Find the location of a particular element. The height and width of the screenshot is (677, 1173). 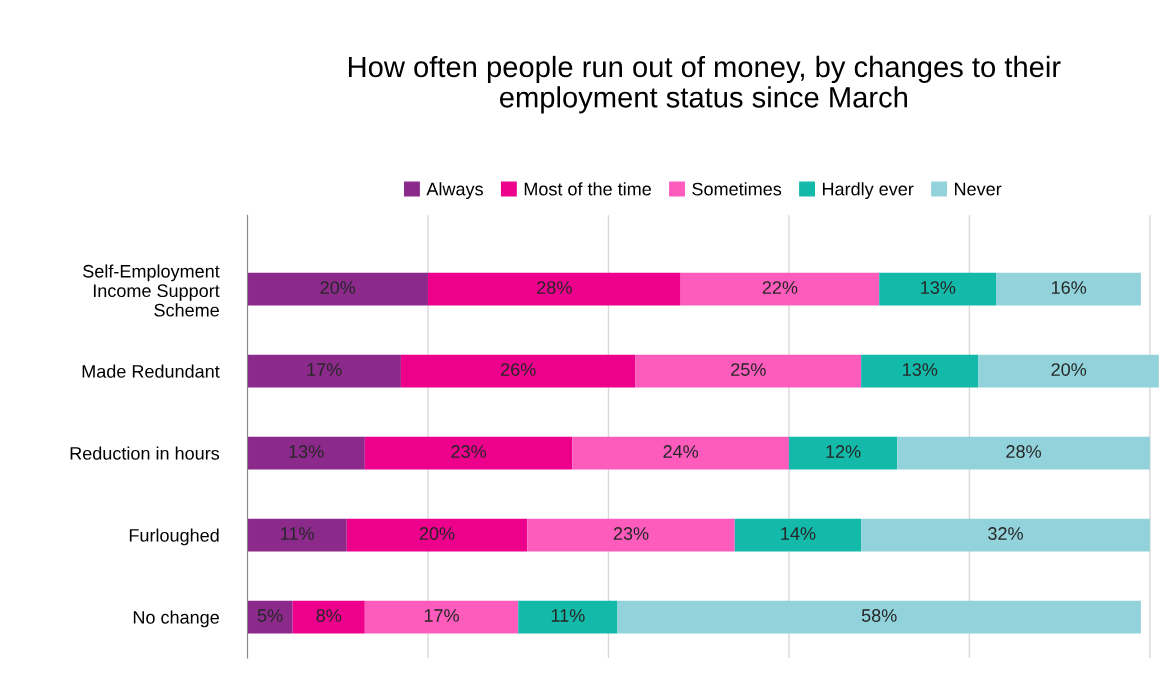

data-label: 24% is located at coordinates (681, 451).